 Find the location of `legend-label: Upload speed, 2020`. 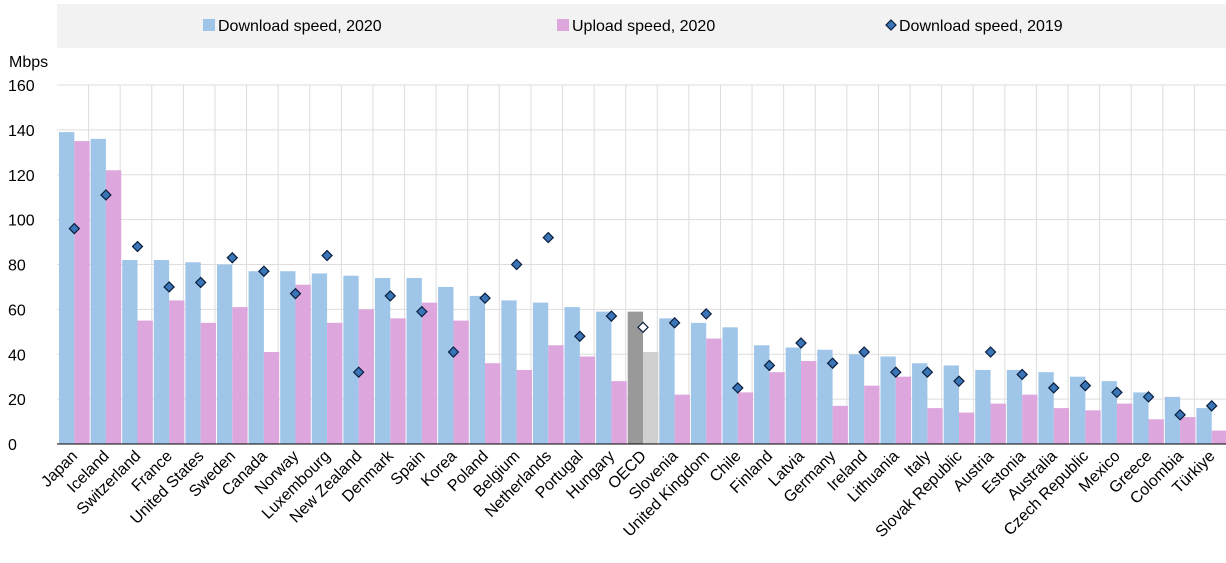

legend-label: Upload speed, 2020 is located at coordinates (643, 26).